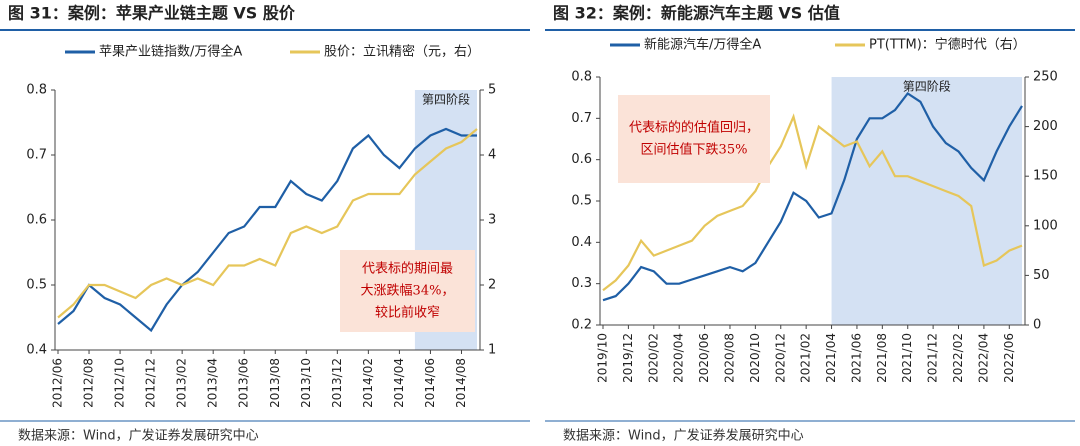  I want to click on x-tick-label: 2013/12, so click(337, 383).